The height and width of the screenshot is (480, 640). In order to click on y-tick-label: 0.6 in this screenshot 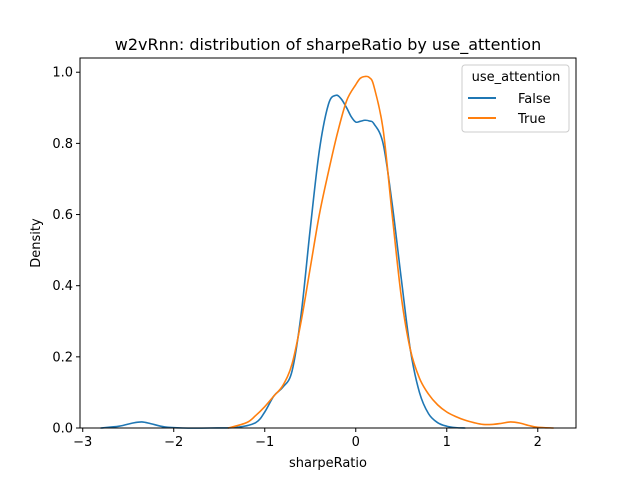, I will do `click(62, 215)`.